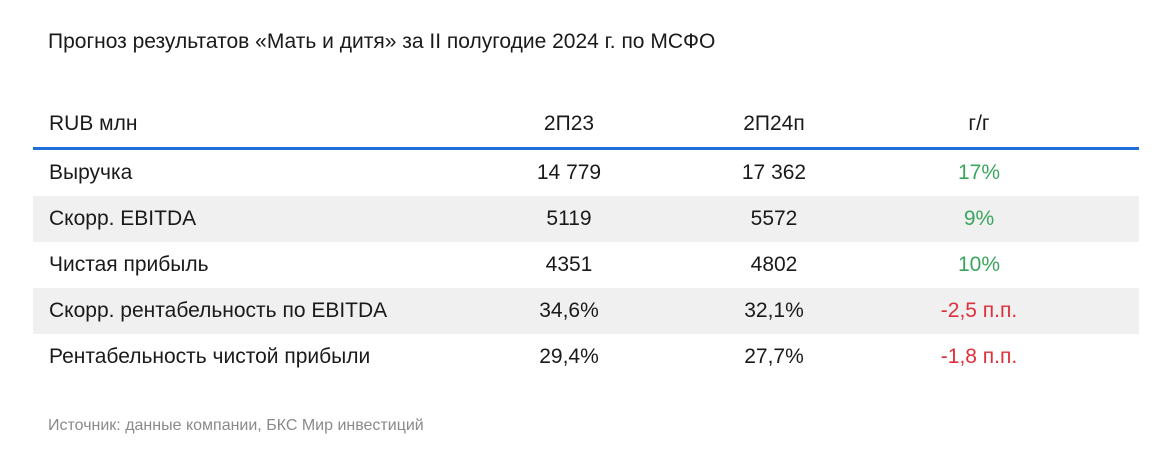 Image resolution: width=1167 pixels, height=476 pixels. I want to click on value-2p23: 29,4%, so click(569, 356).